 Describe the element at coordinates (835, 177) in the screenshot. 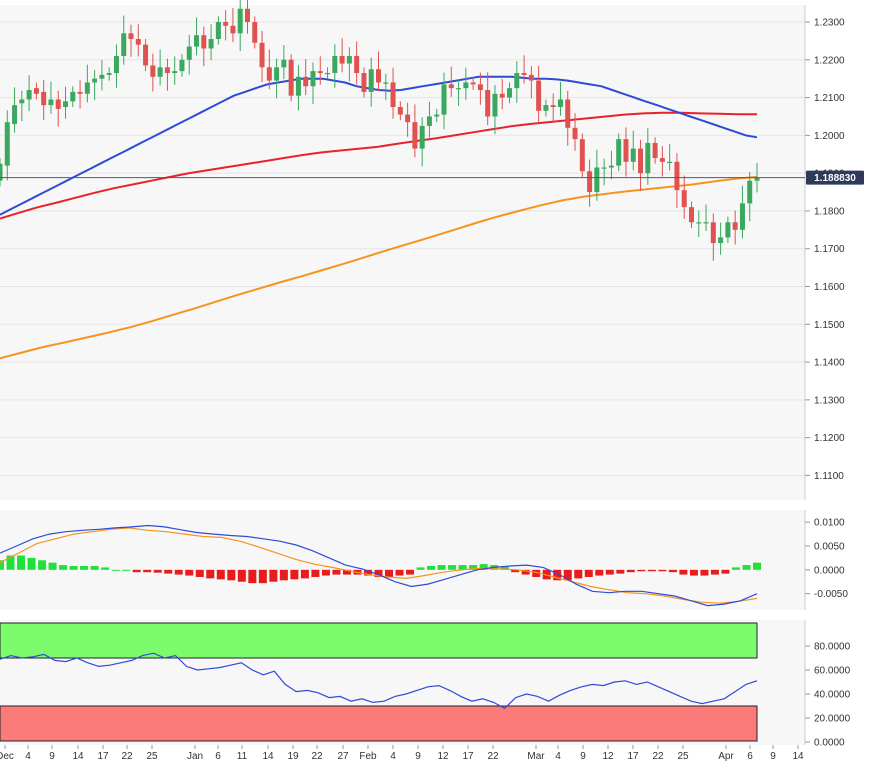

I see `last-price-badge: 1.188830` at that location.